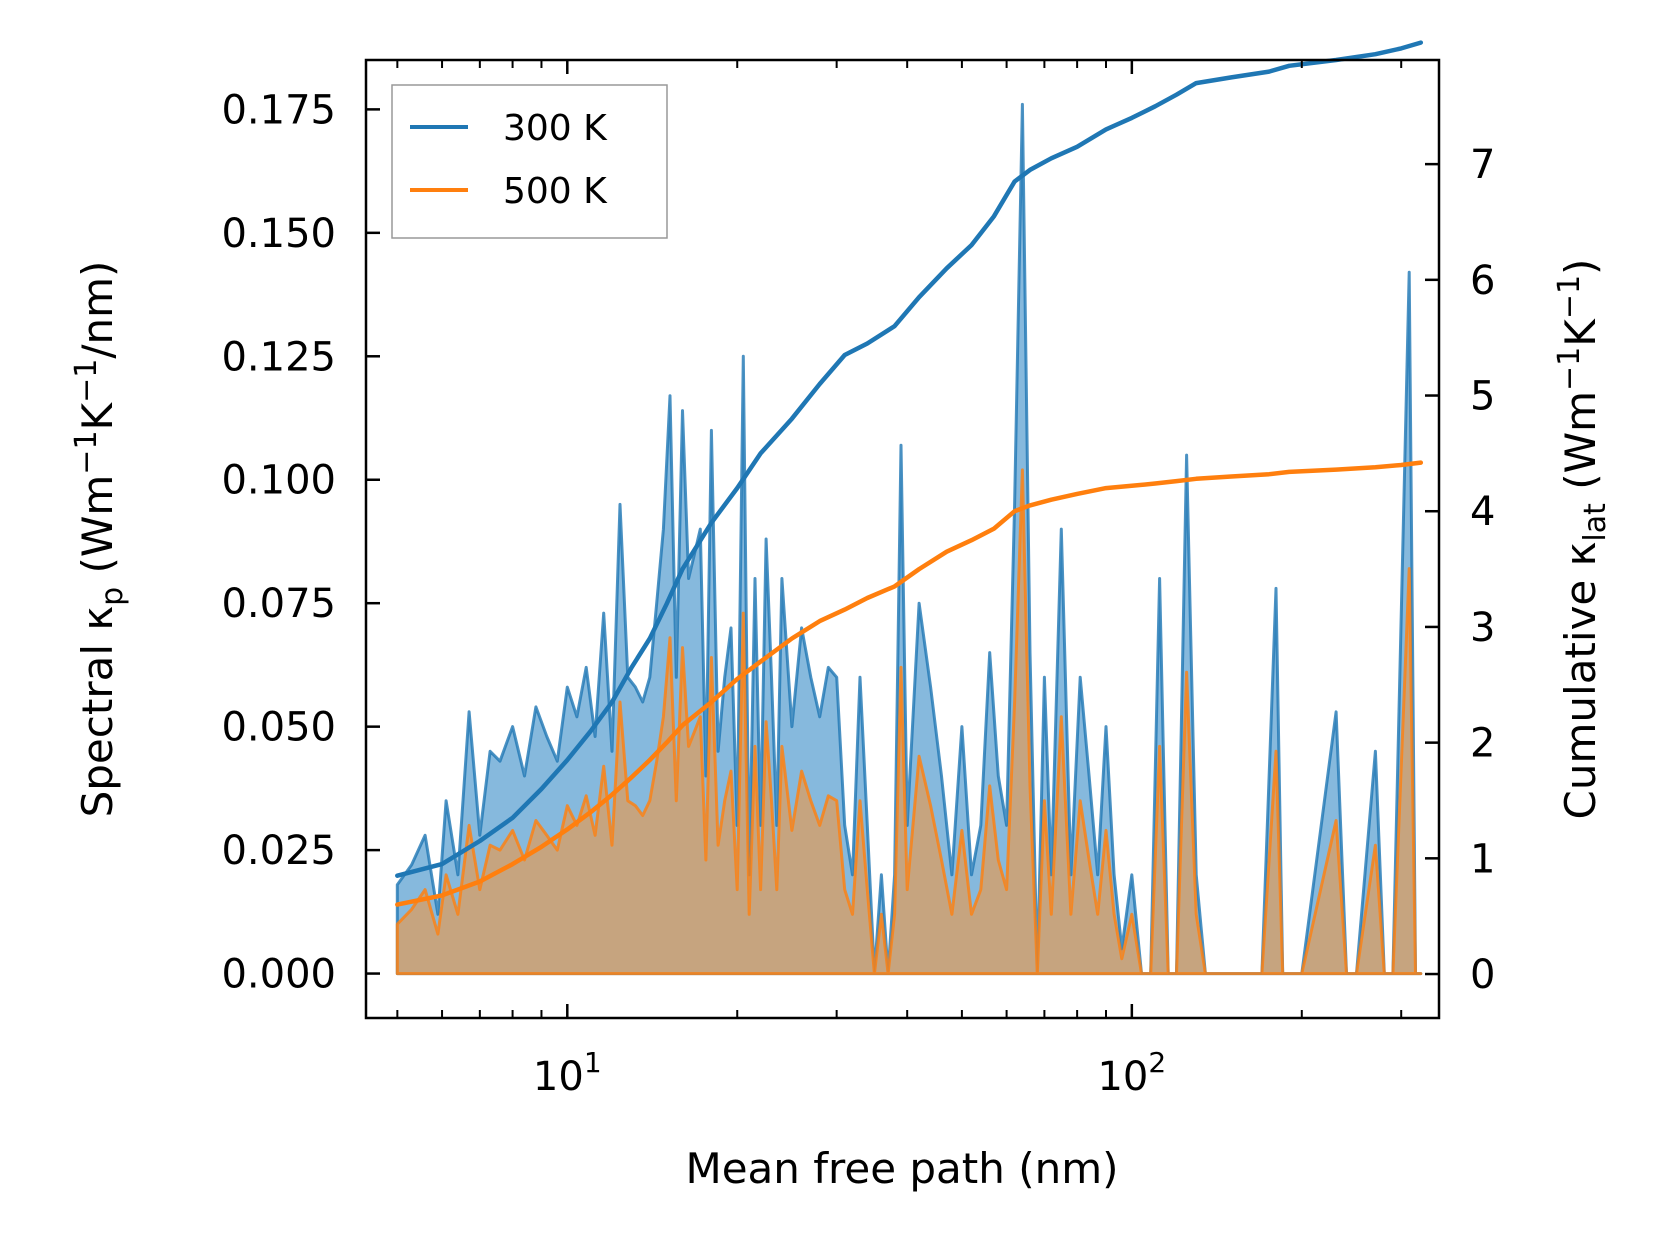 This screenshot has width=1660, height=1254. Describe the element at coordinates (300, 542) in the screenshot. I see `left-y-axis: 0.000 0.025 0.050 0.075 0.100 0.125 0.150 0.175` at that location.